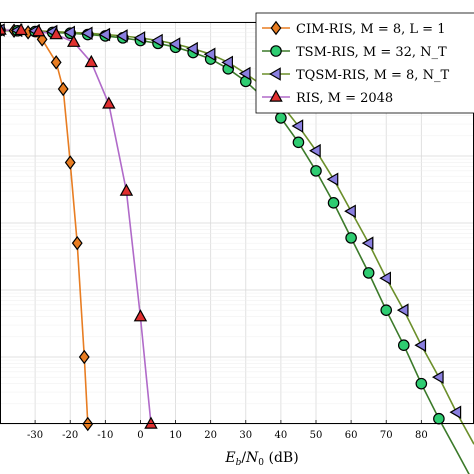  I want to click on legend-label-1: TSM-RIS, M = 32, N_T, so click(371, 52).